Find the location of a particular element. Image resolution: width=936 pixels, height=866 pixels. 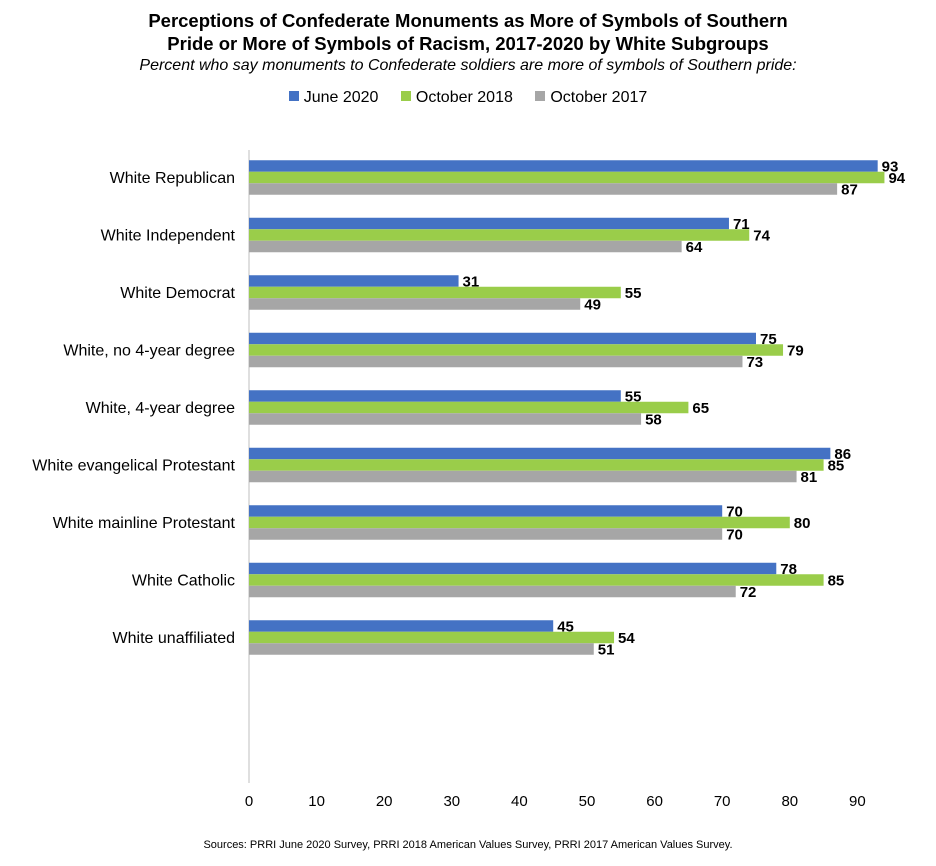

x-tick-label: 30 is located at coordinates (451, 801).